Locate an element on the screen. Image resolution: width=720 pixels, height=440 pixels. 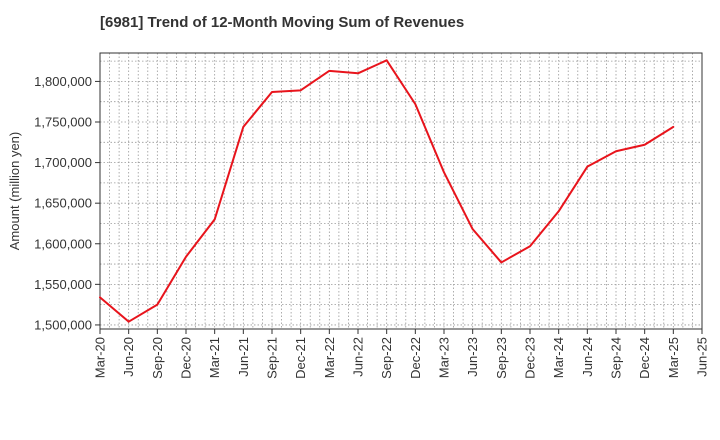
x-tick-label: Dec-23 is located at coordinates (530, 358).